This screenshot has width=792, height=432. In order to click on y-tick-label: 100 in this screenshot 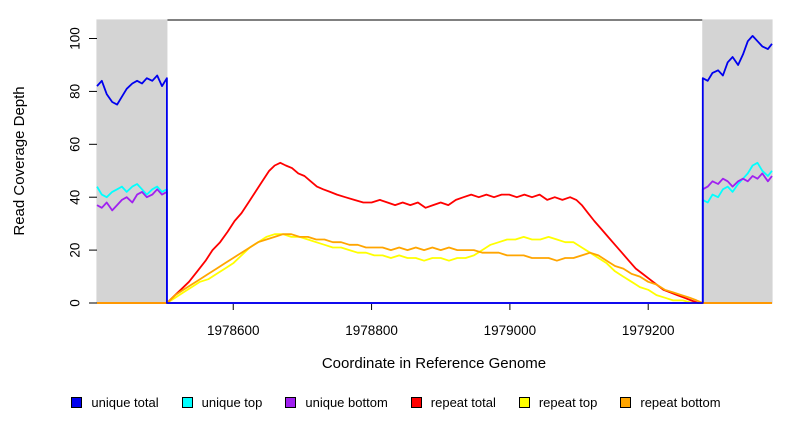, I will do `click(75, 38)`.